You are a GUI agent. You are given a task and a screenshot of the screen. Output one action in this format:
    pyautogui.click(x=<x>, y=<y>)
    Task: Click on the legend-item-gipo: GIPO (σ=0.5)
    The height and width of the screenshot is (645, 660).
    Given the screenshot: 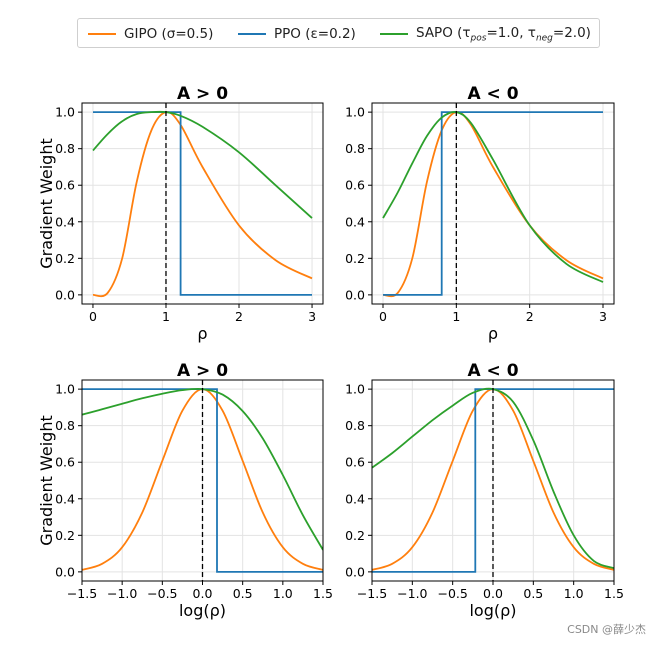 What is the action you would take?
    pyautogui.click(x=150, y=34)
    